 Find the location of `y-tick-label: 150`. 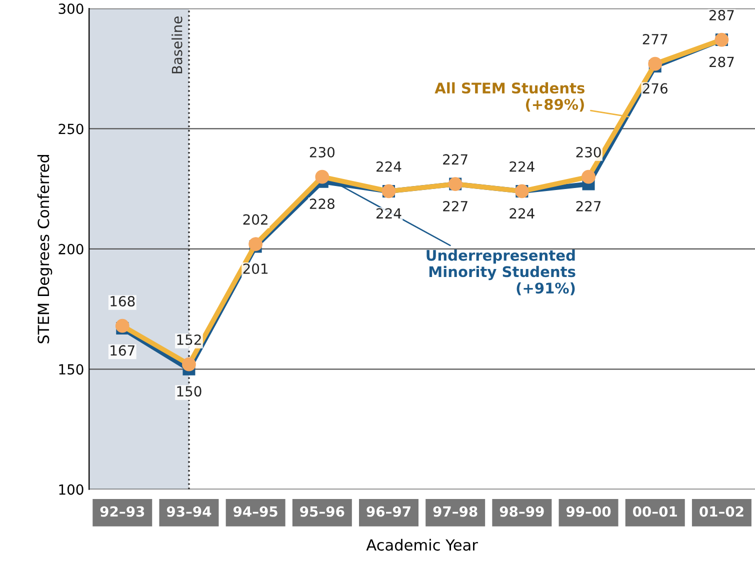

y-tick-label: 150 is located at coordinates (71, 369).